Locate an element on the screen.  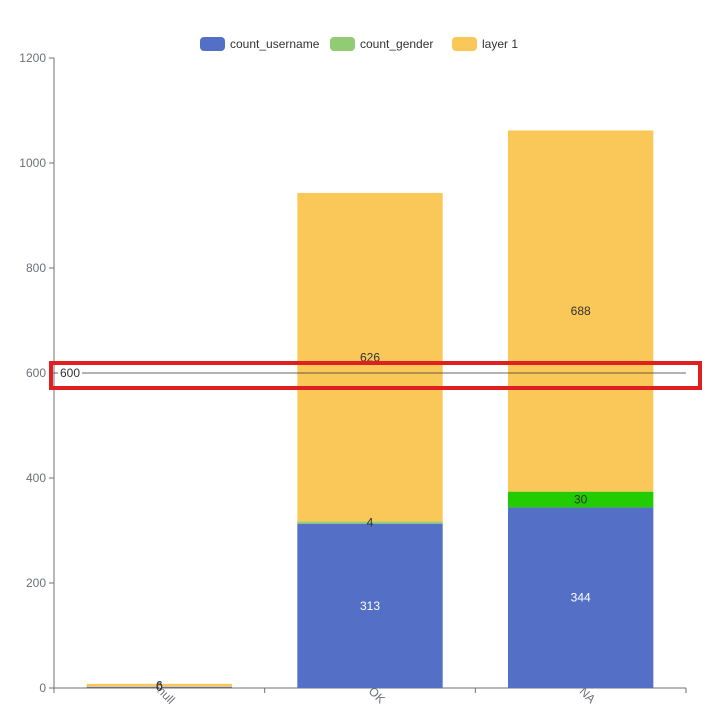
legend-label: count_gender is located at coordinates (396, 44).